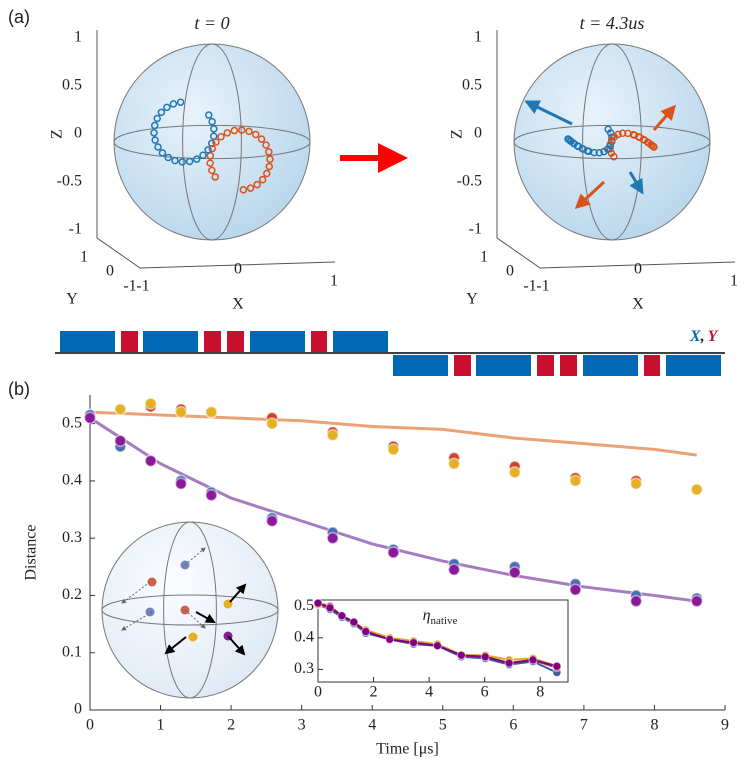 The height and width of the screenshot is (780, 754). I want to click on axis-frame, so click(216, 149).